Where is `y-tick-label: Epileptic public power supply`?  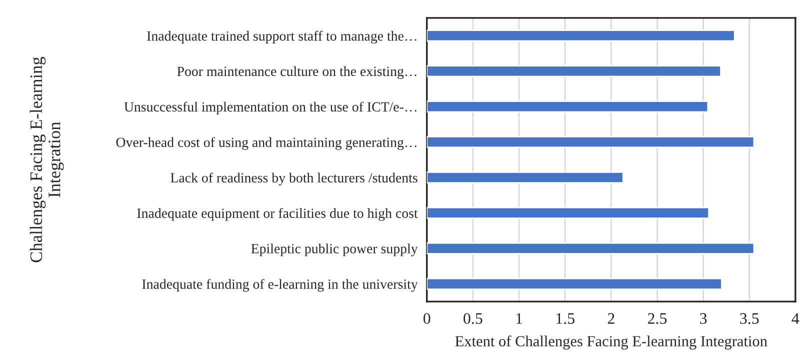 y-tick-label: Epileptic public power supply is located at coordinates (334, 250).